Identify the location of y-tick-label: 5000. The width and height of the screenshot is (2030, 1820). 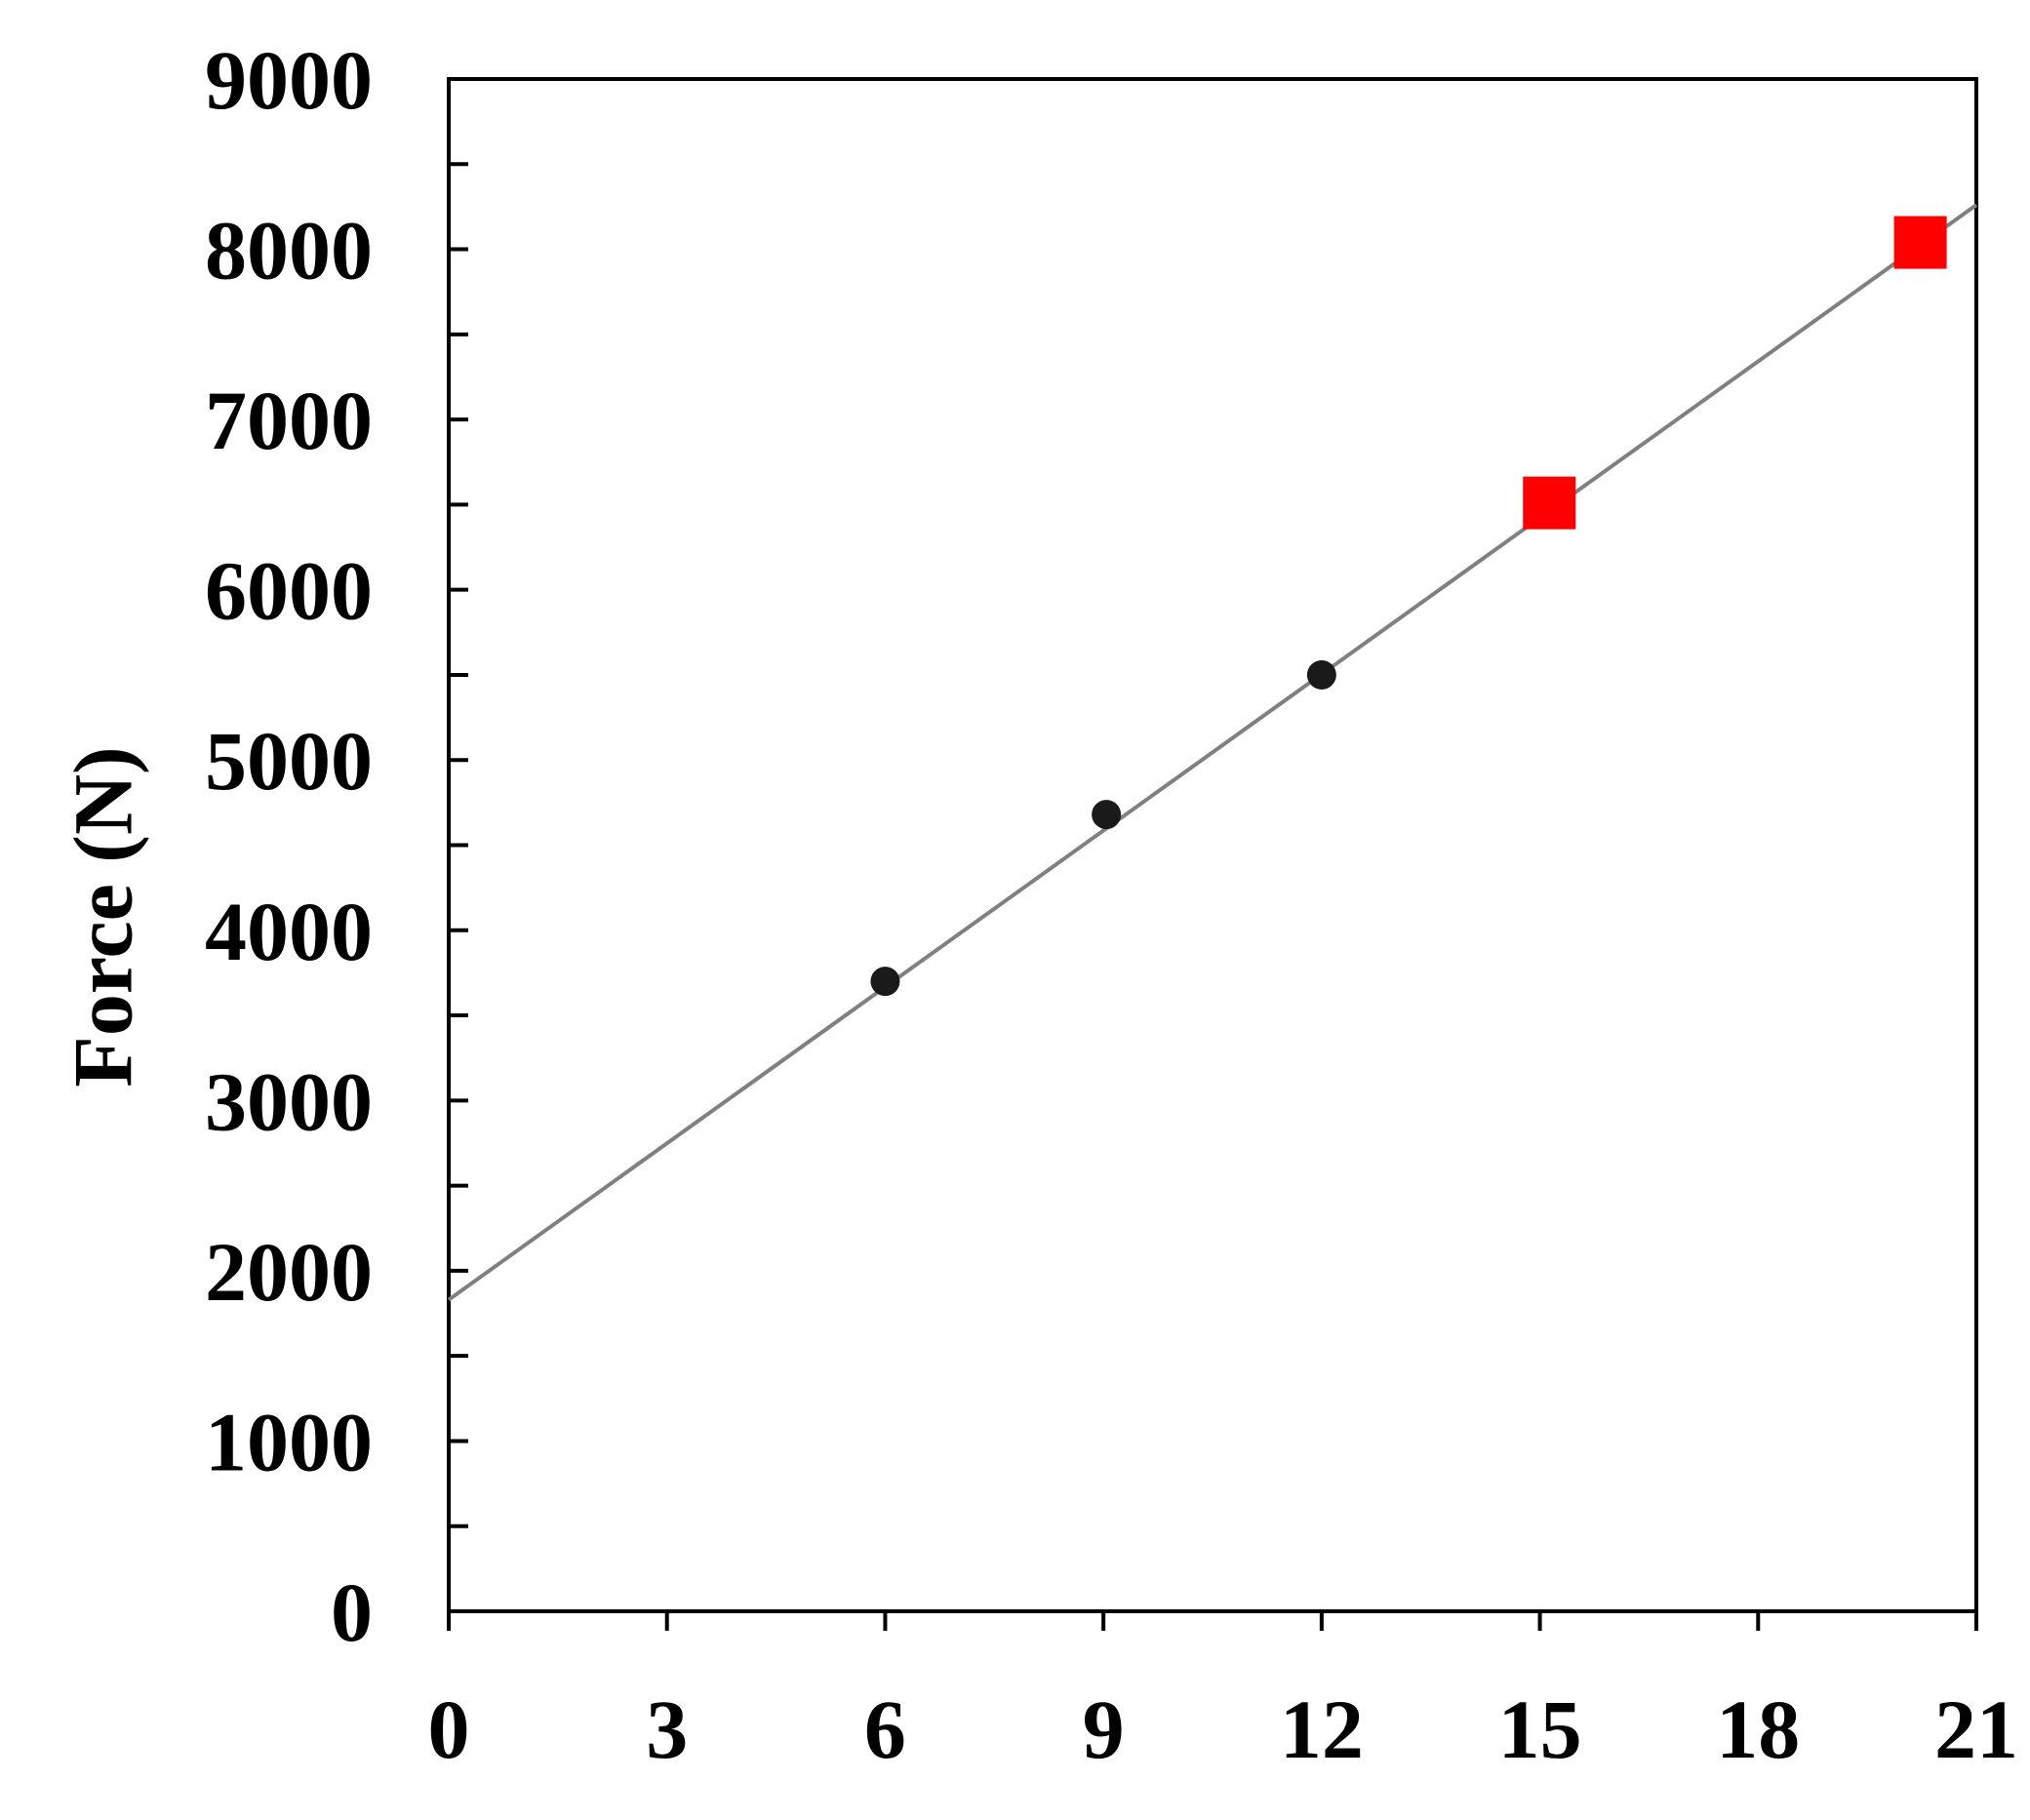
(289, 761).